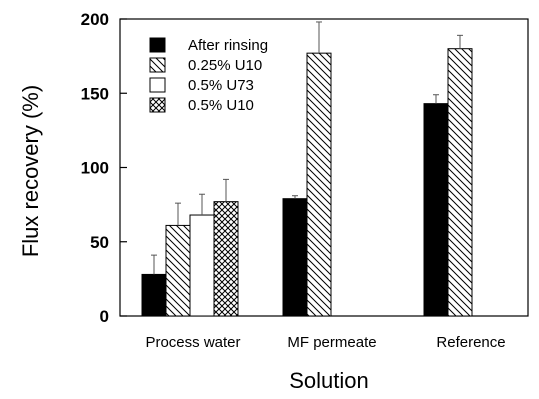  I want to click on x-axis-title: Solution, so click(329, 380).